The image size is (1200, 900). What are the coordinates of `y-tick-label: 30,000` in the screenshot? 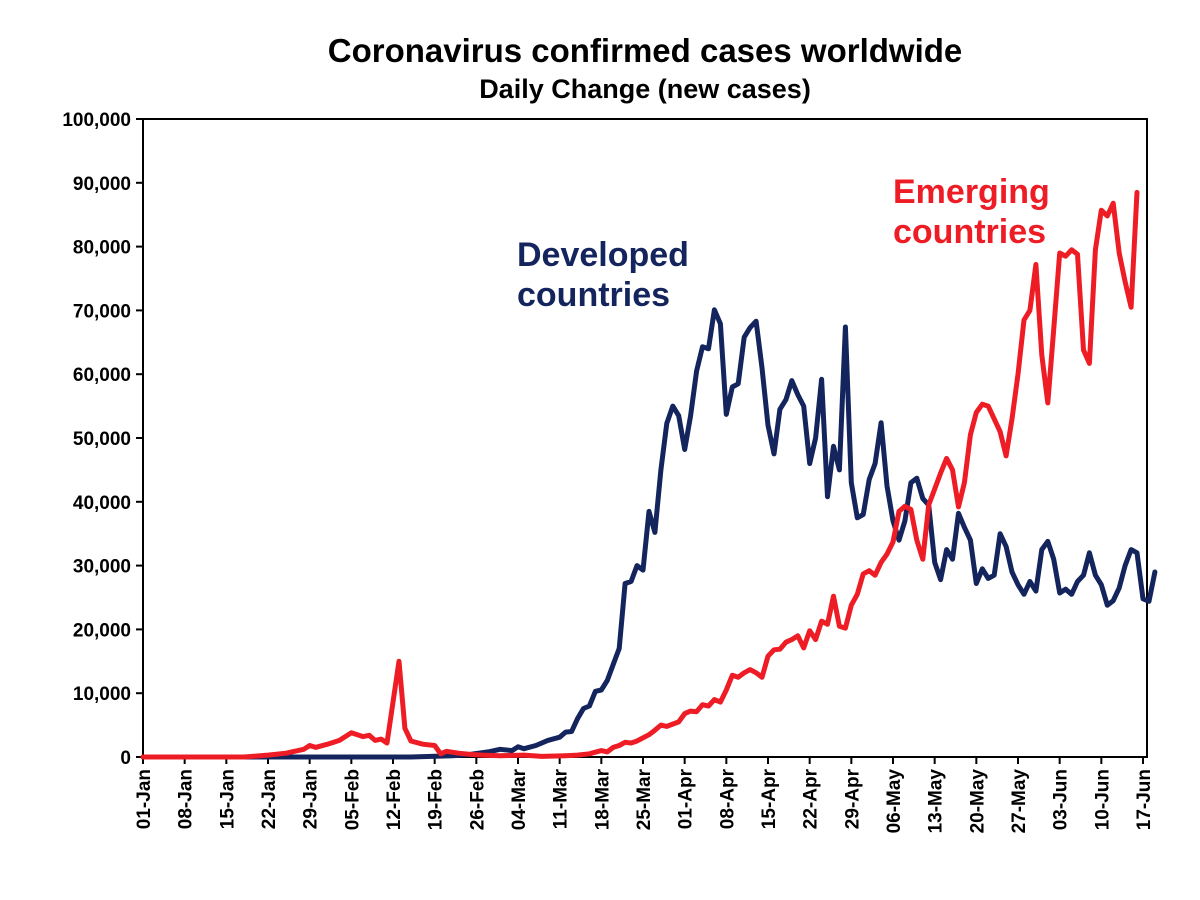 It's located at (102, 567).